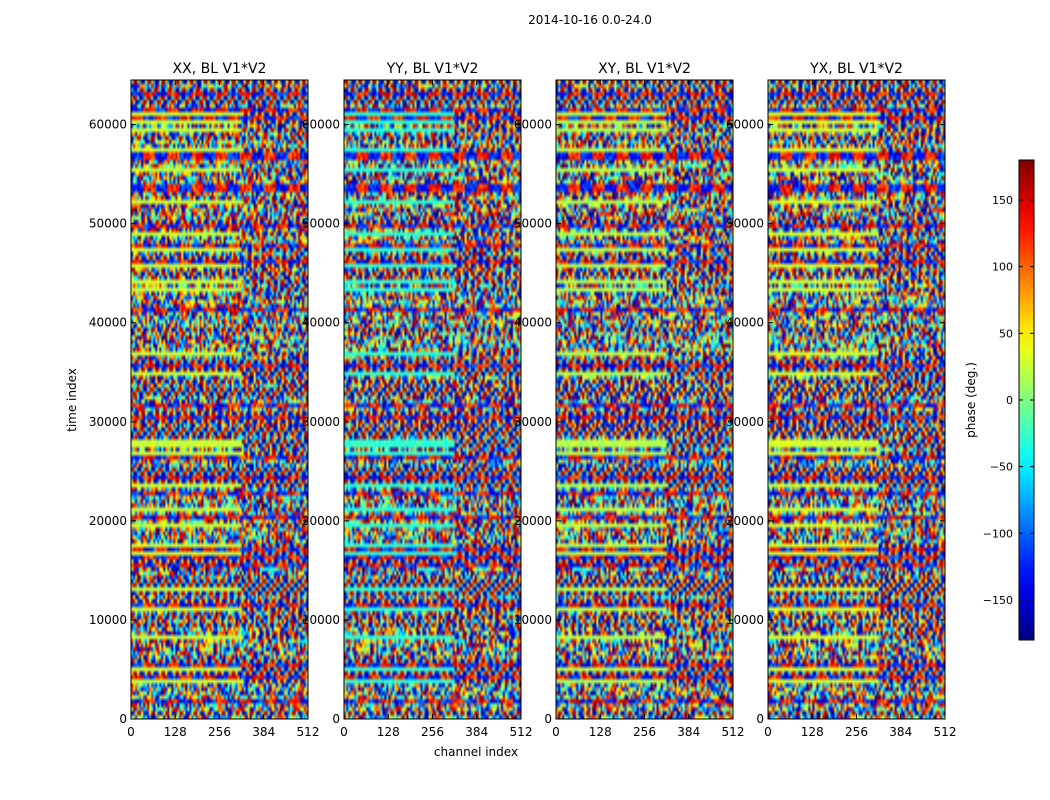  What do you see at coordinates (1002, 200) in the screenshot?
I see `colorbar-tick-label: 150` at bounding box center [1002, 200].